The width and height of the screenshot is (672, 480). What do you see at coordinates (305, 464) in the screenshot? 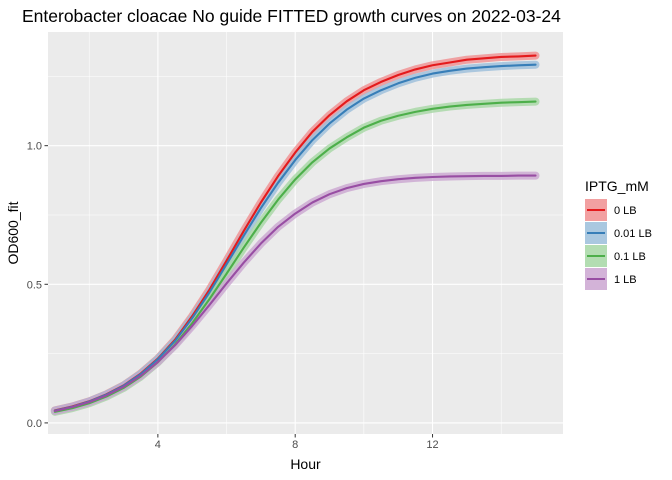
I see `x-axis-title: Hour` at bounding box center [305, 464].